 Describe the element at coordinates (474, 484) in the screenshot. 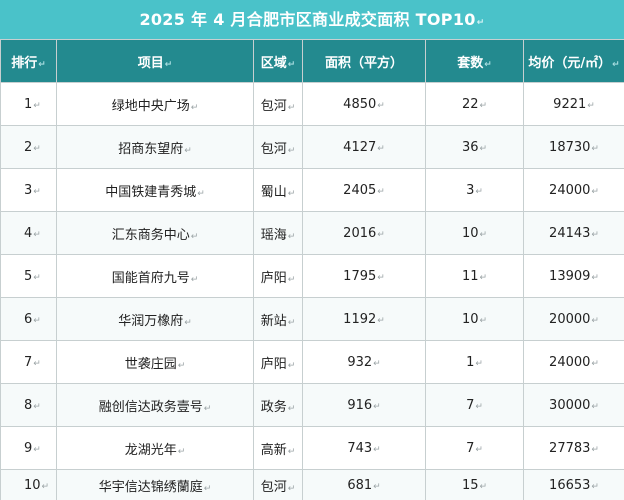

I see `cell-units: 15↵` at that location.